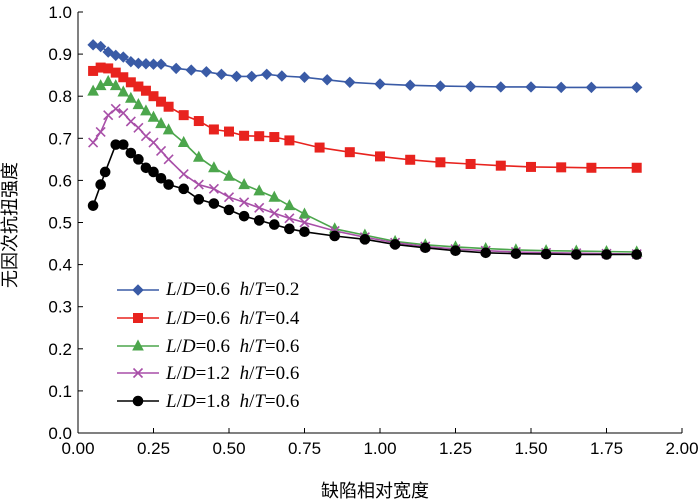 This screenshot has height=504, width=700. What do you see at coordinates (65, 223) in the screenshot?
I see `y-ticks: 0.0 0.1 0.2 0.3 0.4 0.5 0.6 0.7 0.8 0.9 1.0` at bounding box center [65, 223].